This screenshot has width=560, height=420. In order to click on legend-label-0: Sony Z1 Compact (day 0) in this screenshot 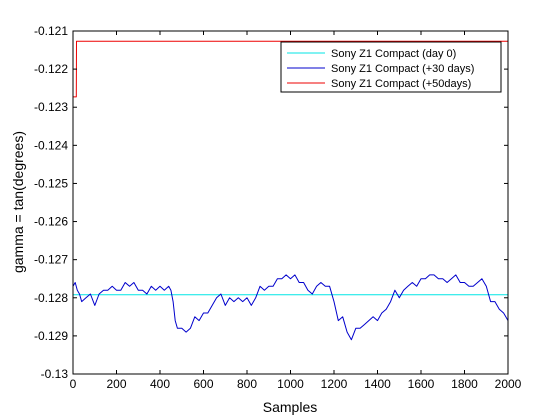, I will do `click(393, 54)`.